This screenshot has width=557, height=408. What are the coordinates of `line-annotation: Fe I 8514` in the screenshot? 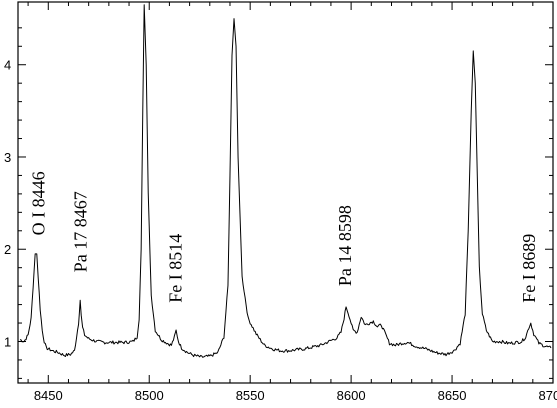 It's located at (176, 268).